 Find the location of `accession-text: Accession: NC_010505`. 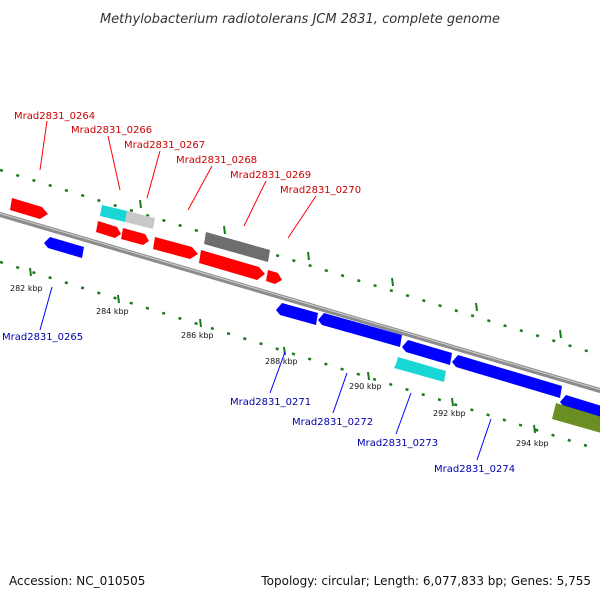

accession-text: Accession: NC_010505 is located at coordinates (77, 581).